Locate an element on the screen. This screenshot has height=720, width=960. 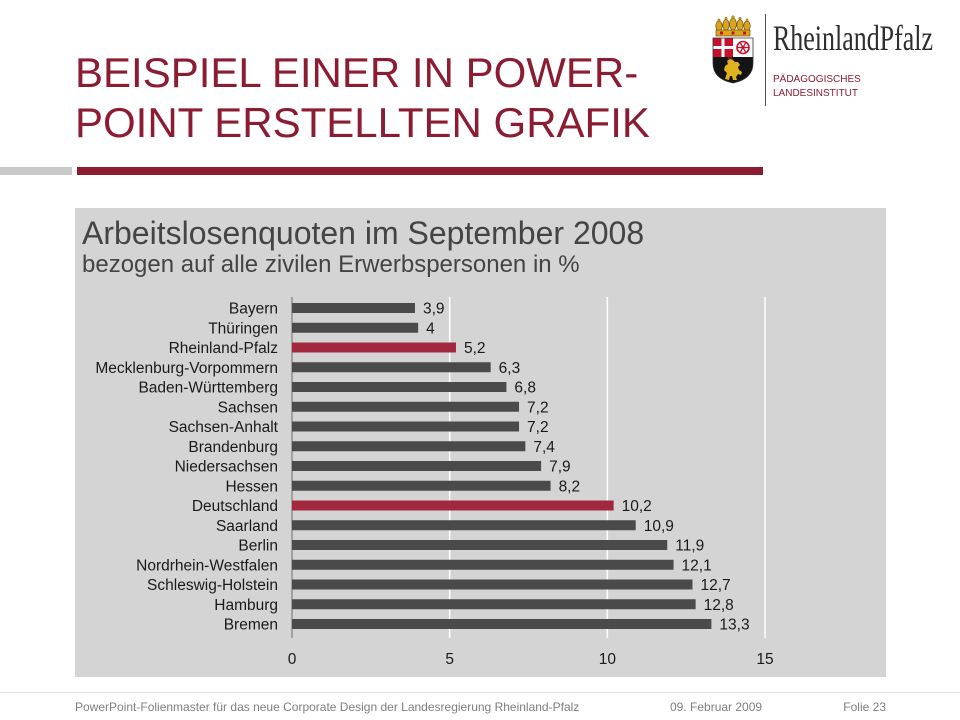
category-label: Mecklenburg-Vorpommern is located at coordinates (186, 368).